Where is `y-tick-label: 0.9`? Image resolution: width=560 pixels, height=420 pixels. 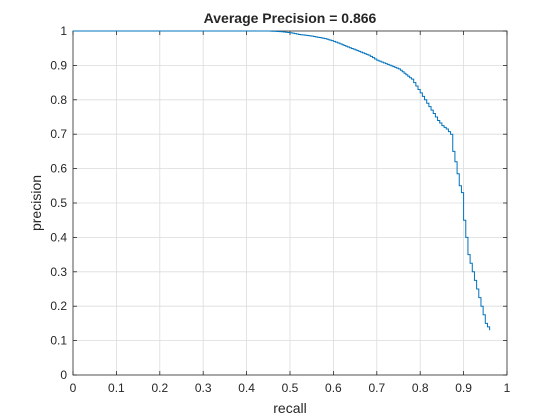
y-tick-label: 0.9 is located at coordinates (58, 65).